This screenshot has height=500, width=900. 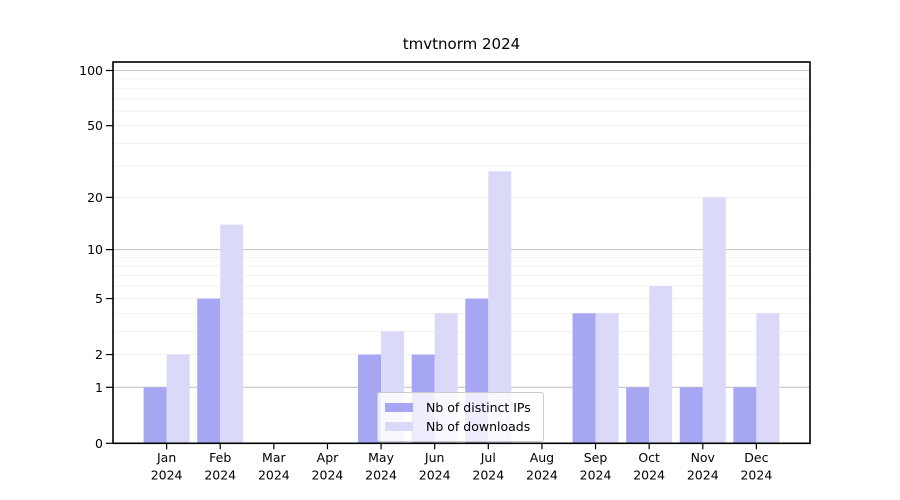 I want to click on x-tick-label: Apr 2024, so click(x=328, y=466).